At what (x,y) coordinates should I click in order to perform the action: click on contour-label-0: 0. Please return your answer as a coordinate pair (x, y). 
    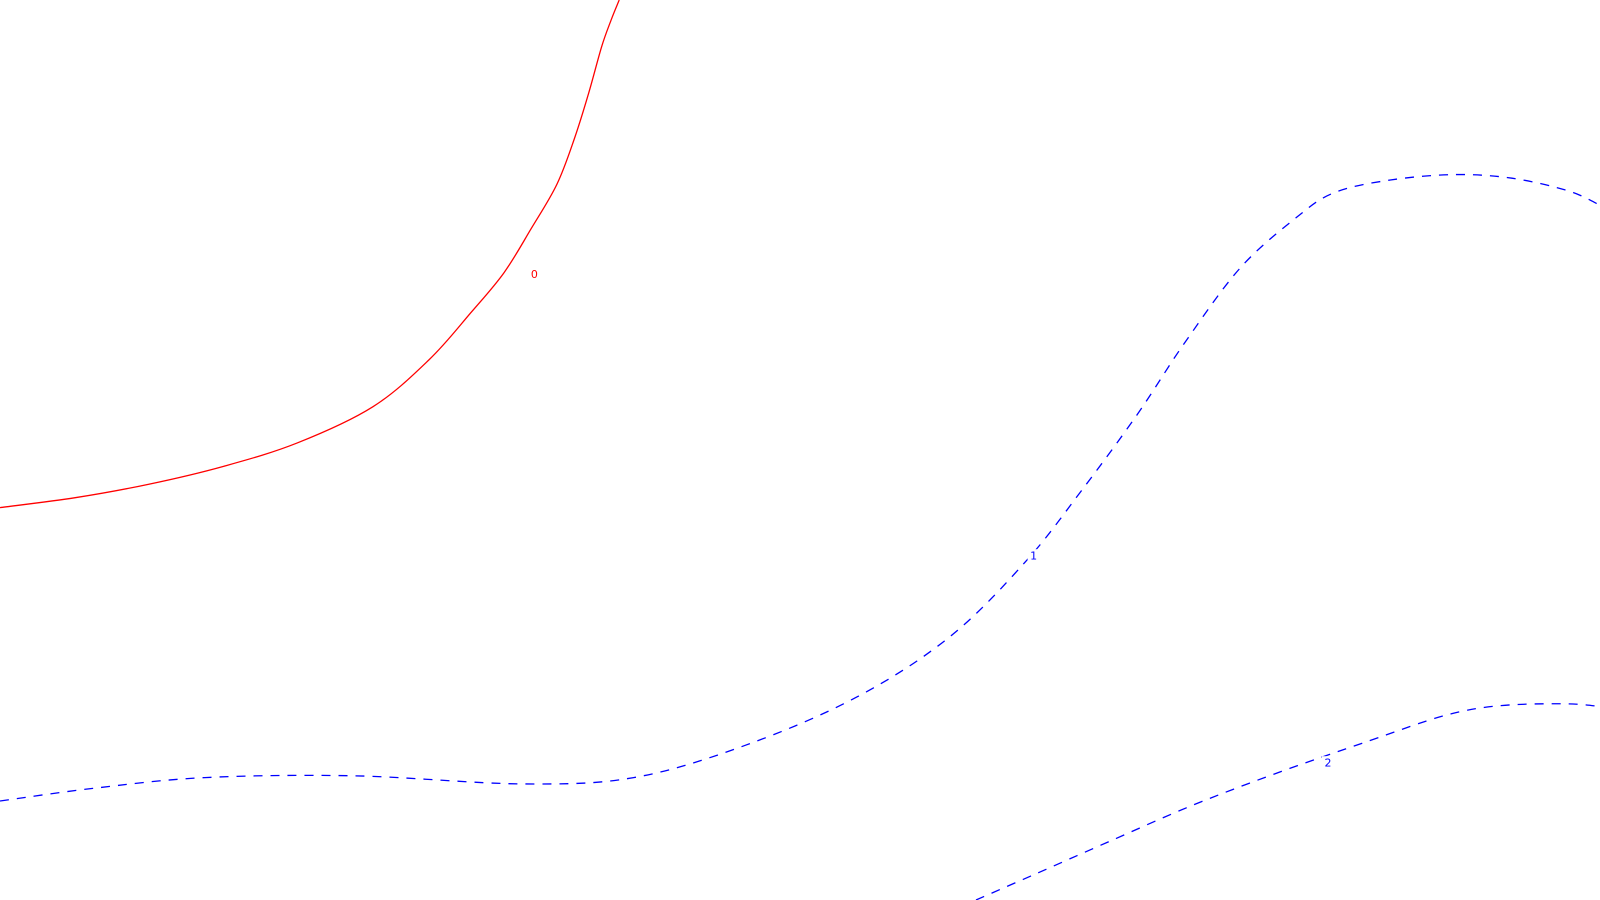
    Looking at the image, I should click on (534, 274).